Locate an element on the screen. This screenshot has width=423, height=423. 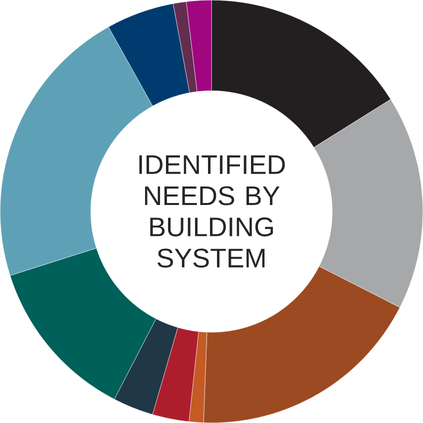
text: IDENTIFIED NEEDS BY BUILDING SYSTEM is located at coordinates (212, 211).